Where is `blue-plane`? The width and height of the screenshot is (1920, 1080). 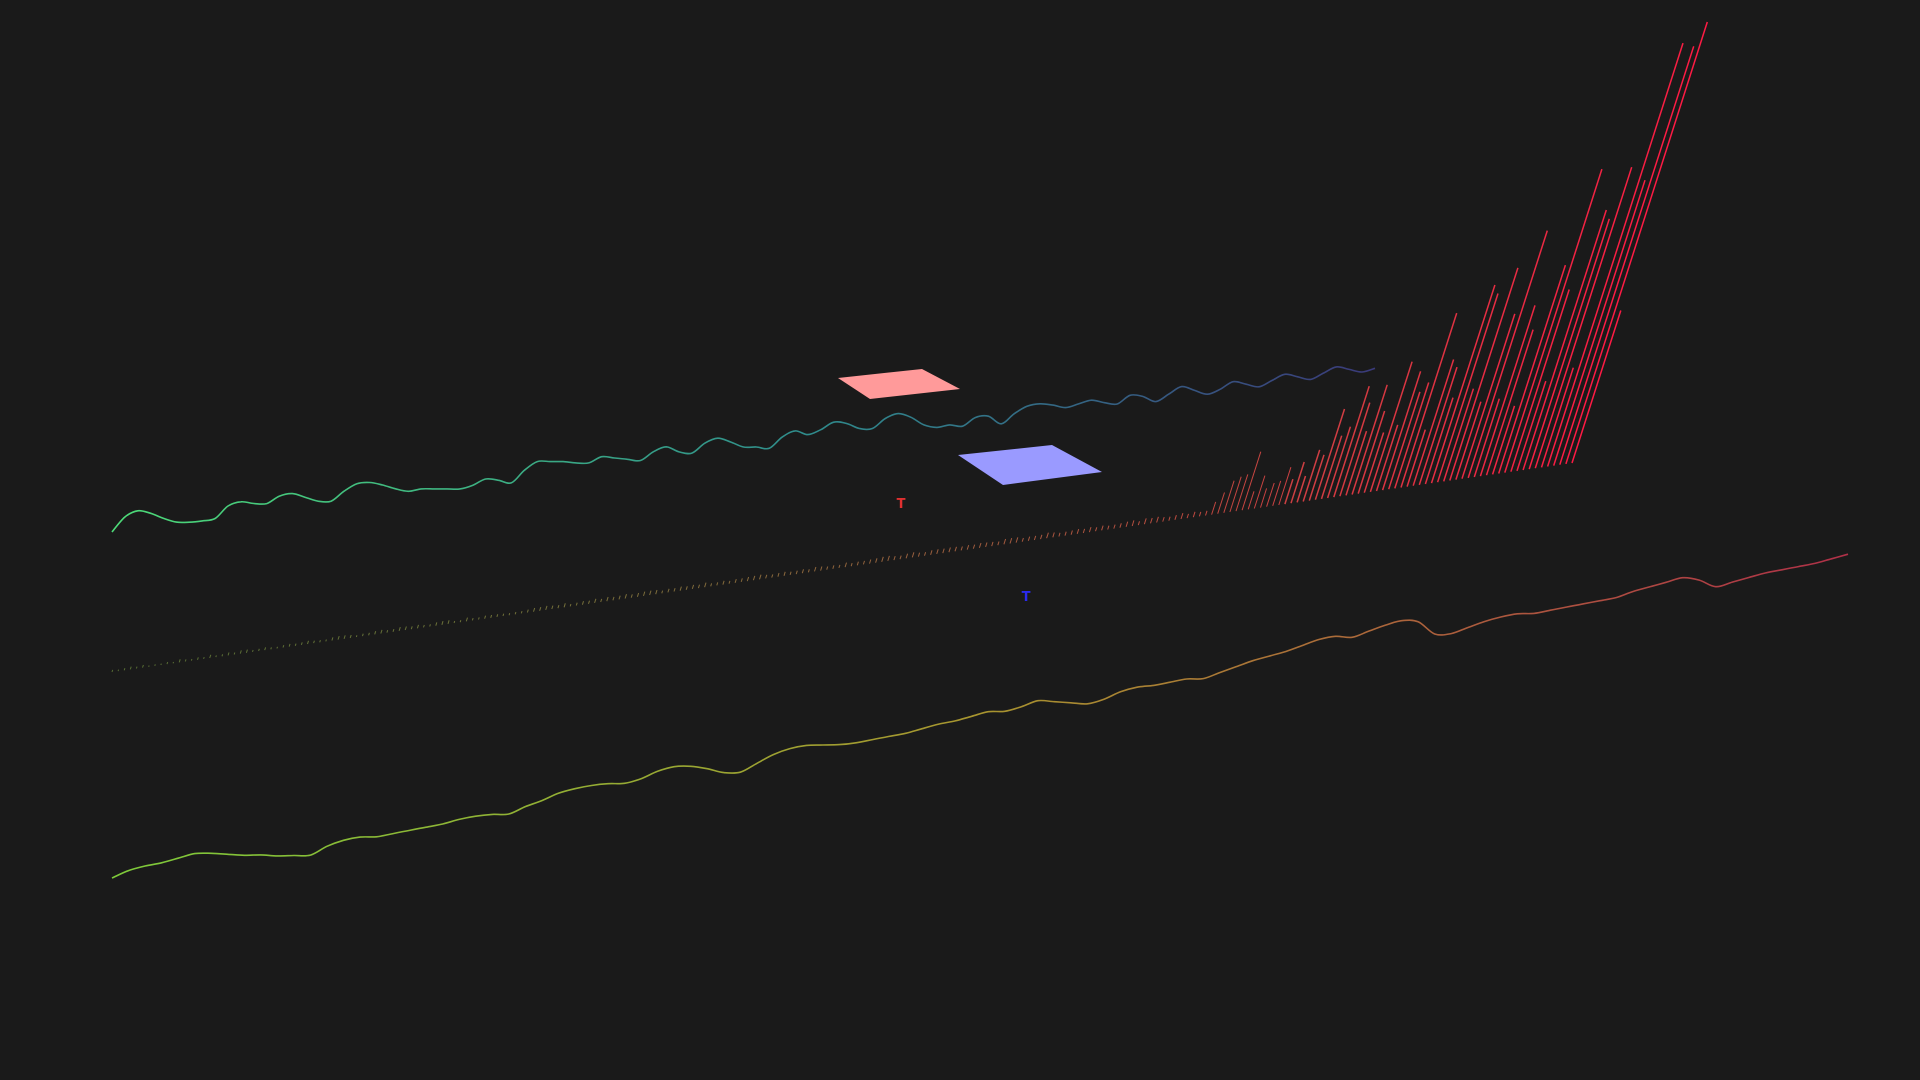
blue-plane is located at coordinates (1030, 465).